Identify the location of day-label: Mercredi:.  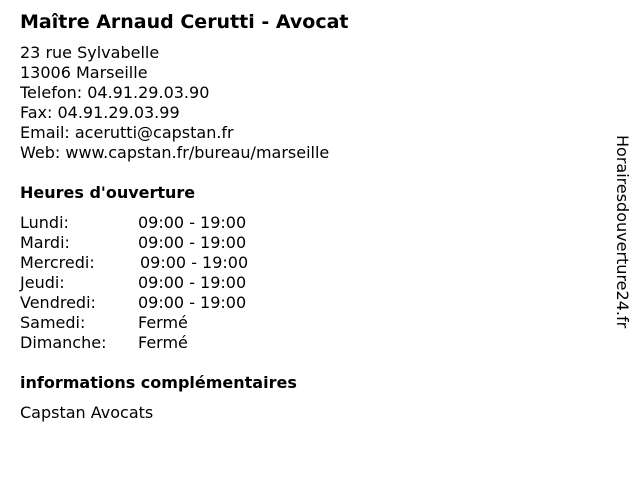
(57, 262).